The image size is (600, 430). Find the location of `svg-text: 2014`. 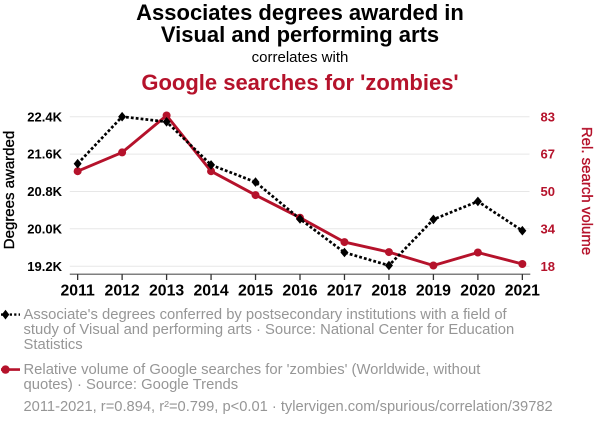

svg-text: 2014 is located at coordinates (210, 291).